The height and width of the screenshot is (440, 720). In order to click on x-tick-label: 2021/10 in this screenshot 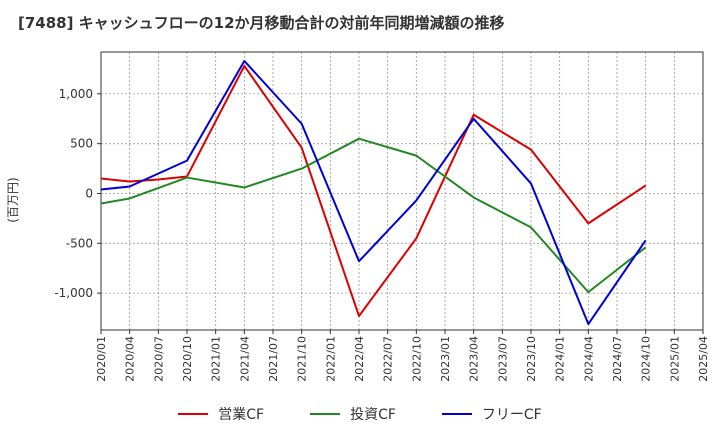, I will do `click(302, 359)`.